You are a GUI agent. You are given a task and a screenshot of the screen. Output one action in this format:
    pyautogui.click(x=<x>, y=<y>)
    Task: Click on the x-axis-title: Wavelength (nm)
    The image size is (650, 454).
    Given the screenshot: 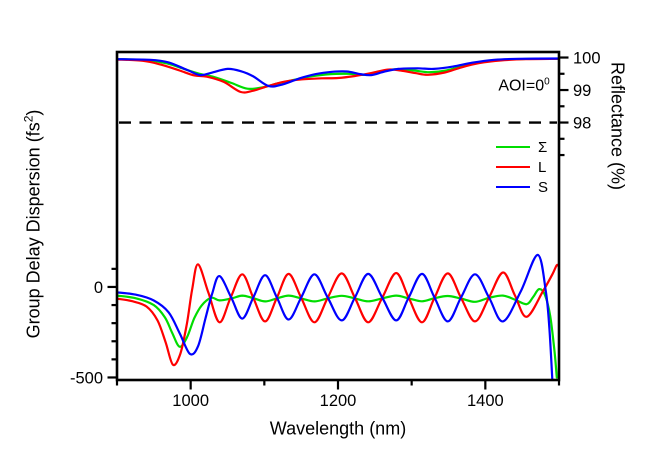 What is the action you would take?
    pyautogui.click(x=338, y=428)
    